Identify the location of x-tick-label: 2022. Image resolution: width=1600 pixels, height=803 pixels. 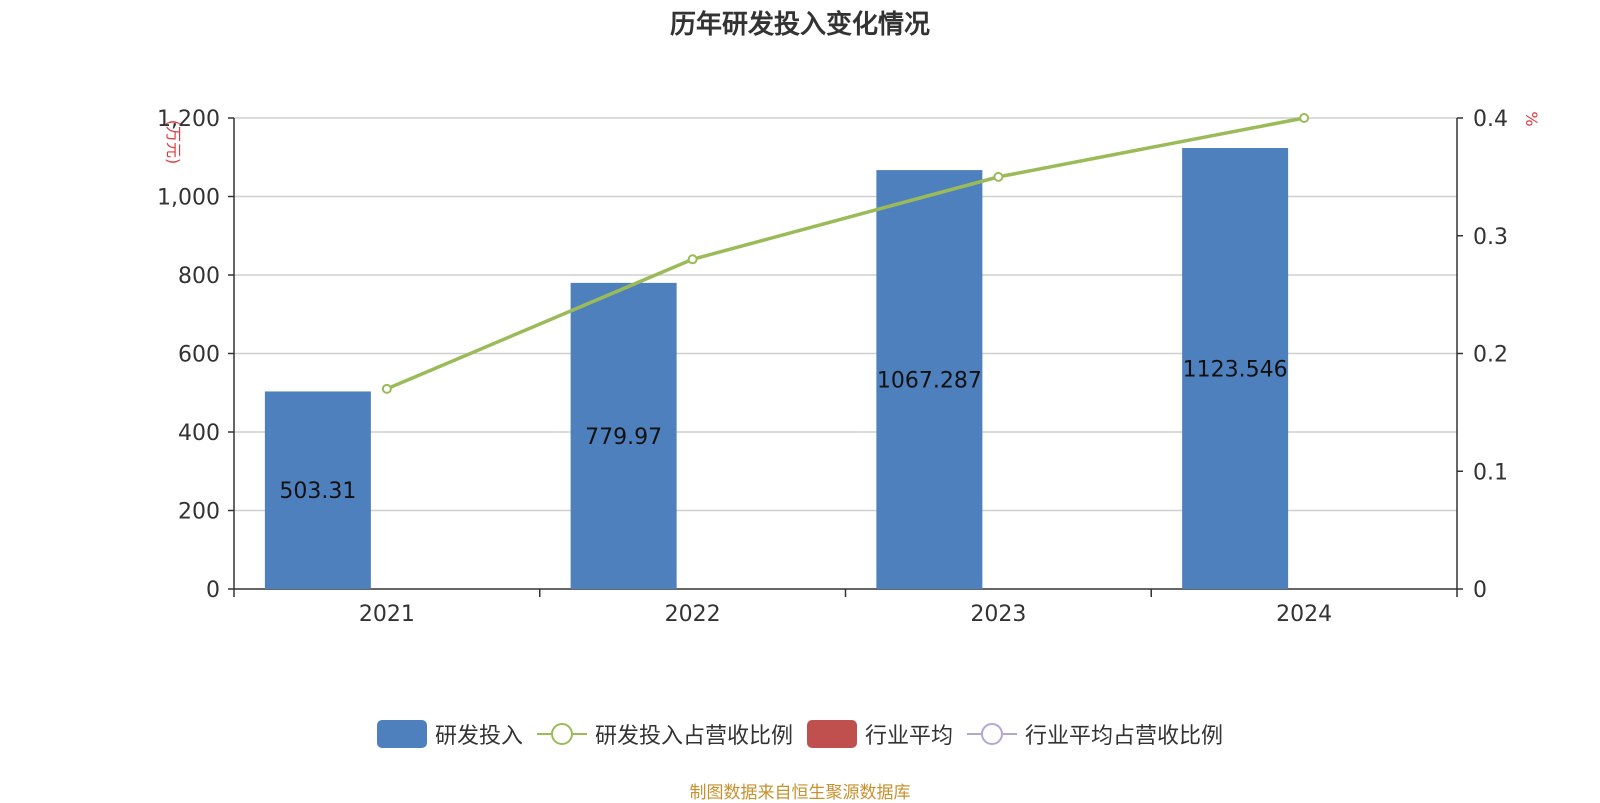
(693, 614).